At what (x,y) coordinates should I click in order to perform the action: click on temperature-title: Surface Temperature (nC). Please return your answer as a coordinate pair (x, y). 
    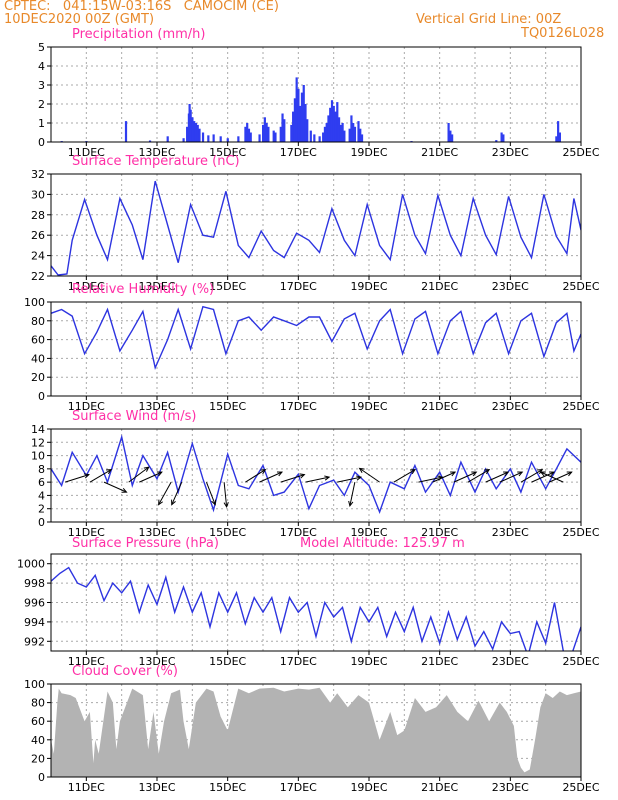
    Looking at the image, I should click on (156, 161).